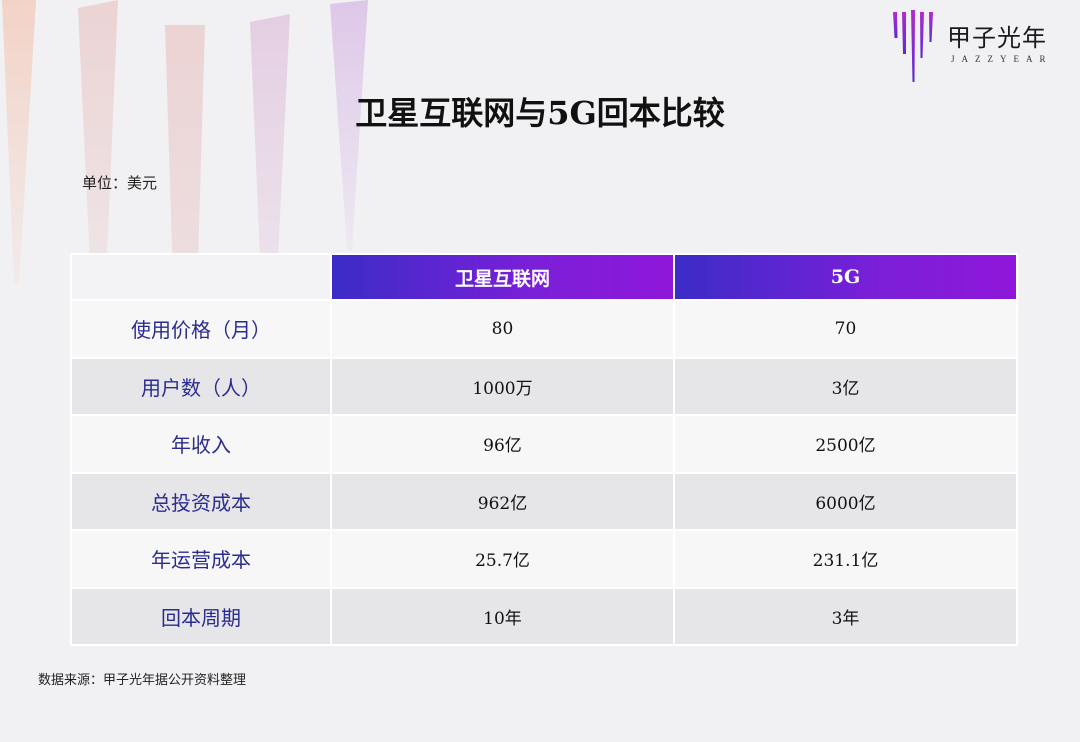 Image resolution: width=1080 pixels, height=742 pixels. I want to click on row-label: 使用价格（月）, so click(201, 329).